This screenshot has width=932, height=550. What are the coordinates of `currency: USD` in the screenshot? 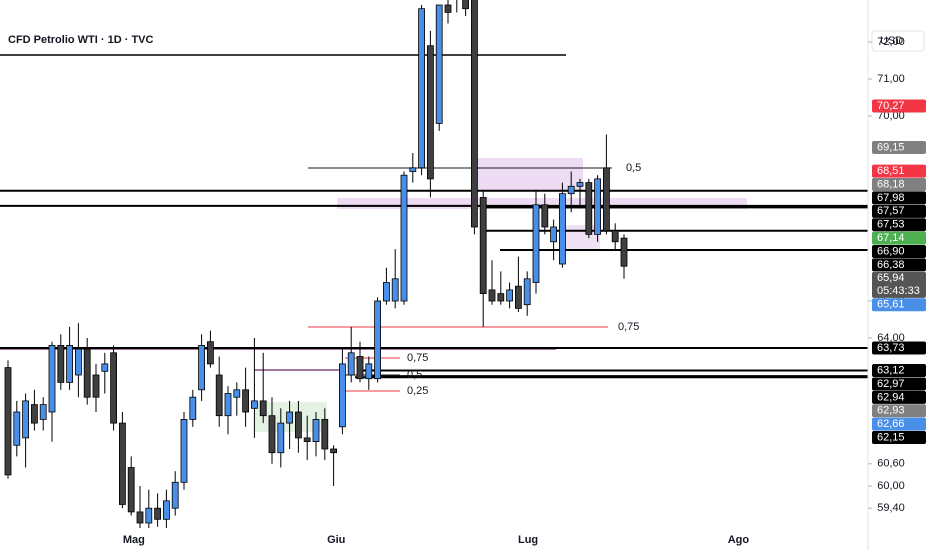 It's located at (891, 41).